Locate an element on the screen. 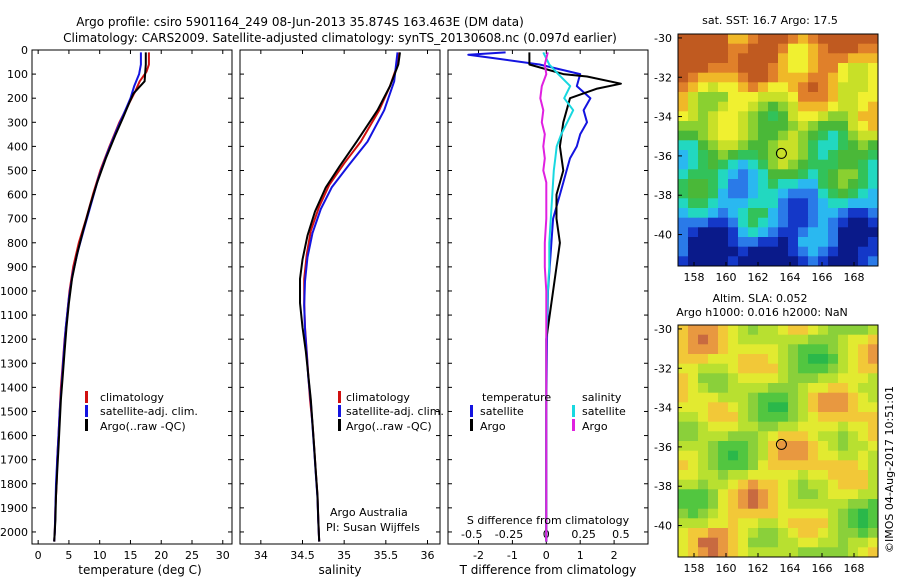 This screenshot has height=580, width=900. s-tick-label: 0.25 is located at coordinates (583, 534).